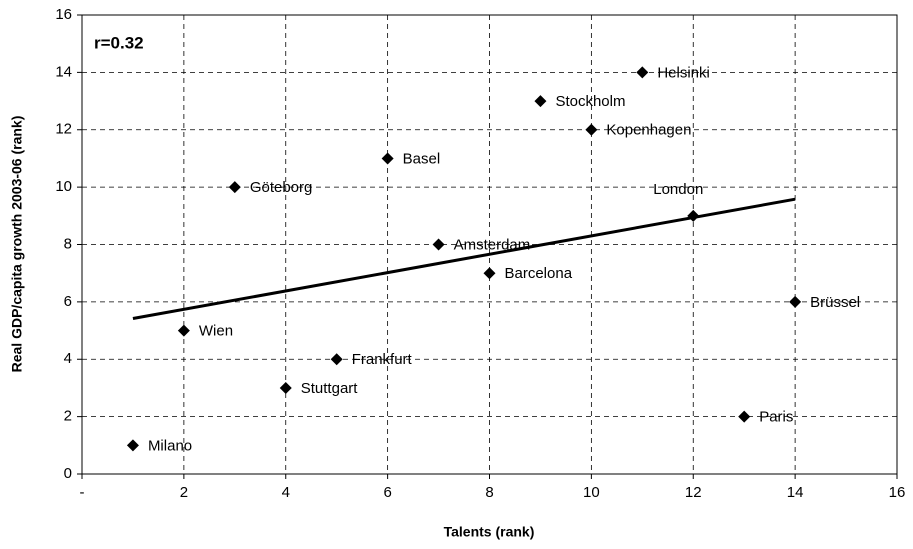 The image size is (913, 549). I want to click on data-label: Stuttgart, so click(330, 388).